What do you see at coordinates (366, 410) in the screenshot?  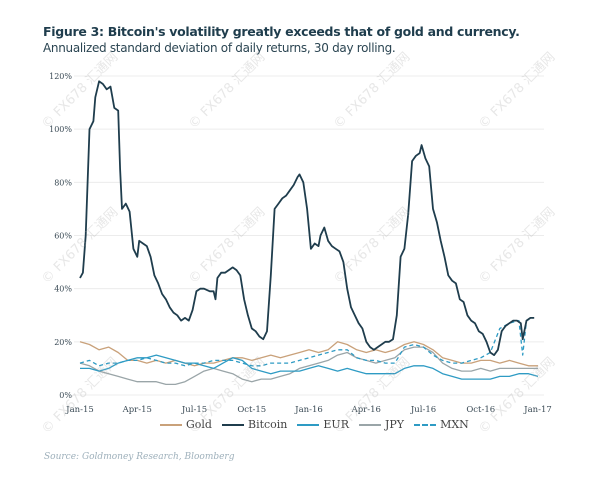 I see `x-tick-label: Apr-16` at bounding box center [366, 410].